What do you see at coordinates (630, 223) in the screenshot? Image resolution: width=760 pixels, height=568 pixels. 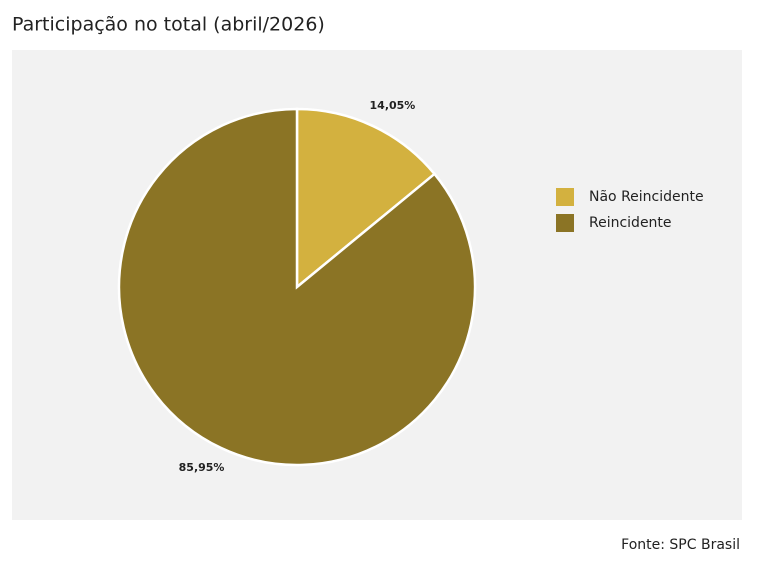 I see `legend-label: Reincidente` at bounding box center [630, 223].